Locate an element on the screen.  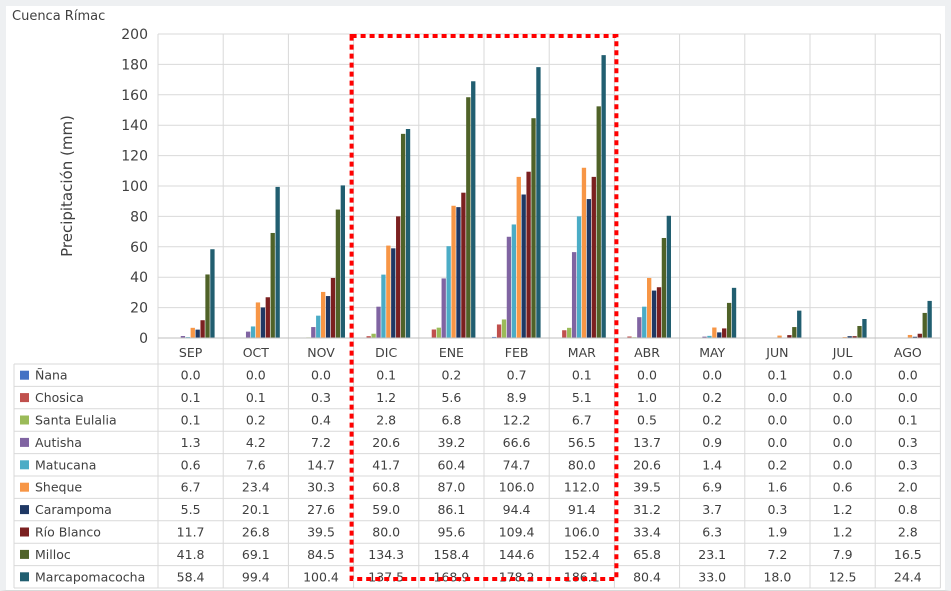
bar-sheque-feb is located at coordinates (518, 257).